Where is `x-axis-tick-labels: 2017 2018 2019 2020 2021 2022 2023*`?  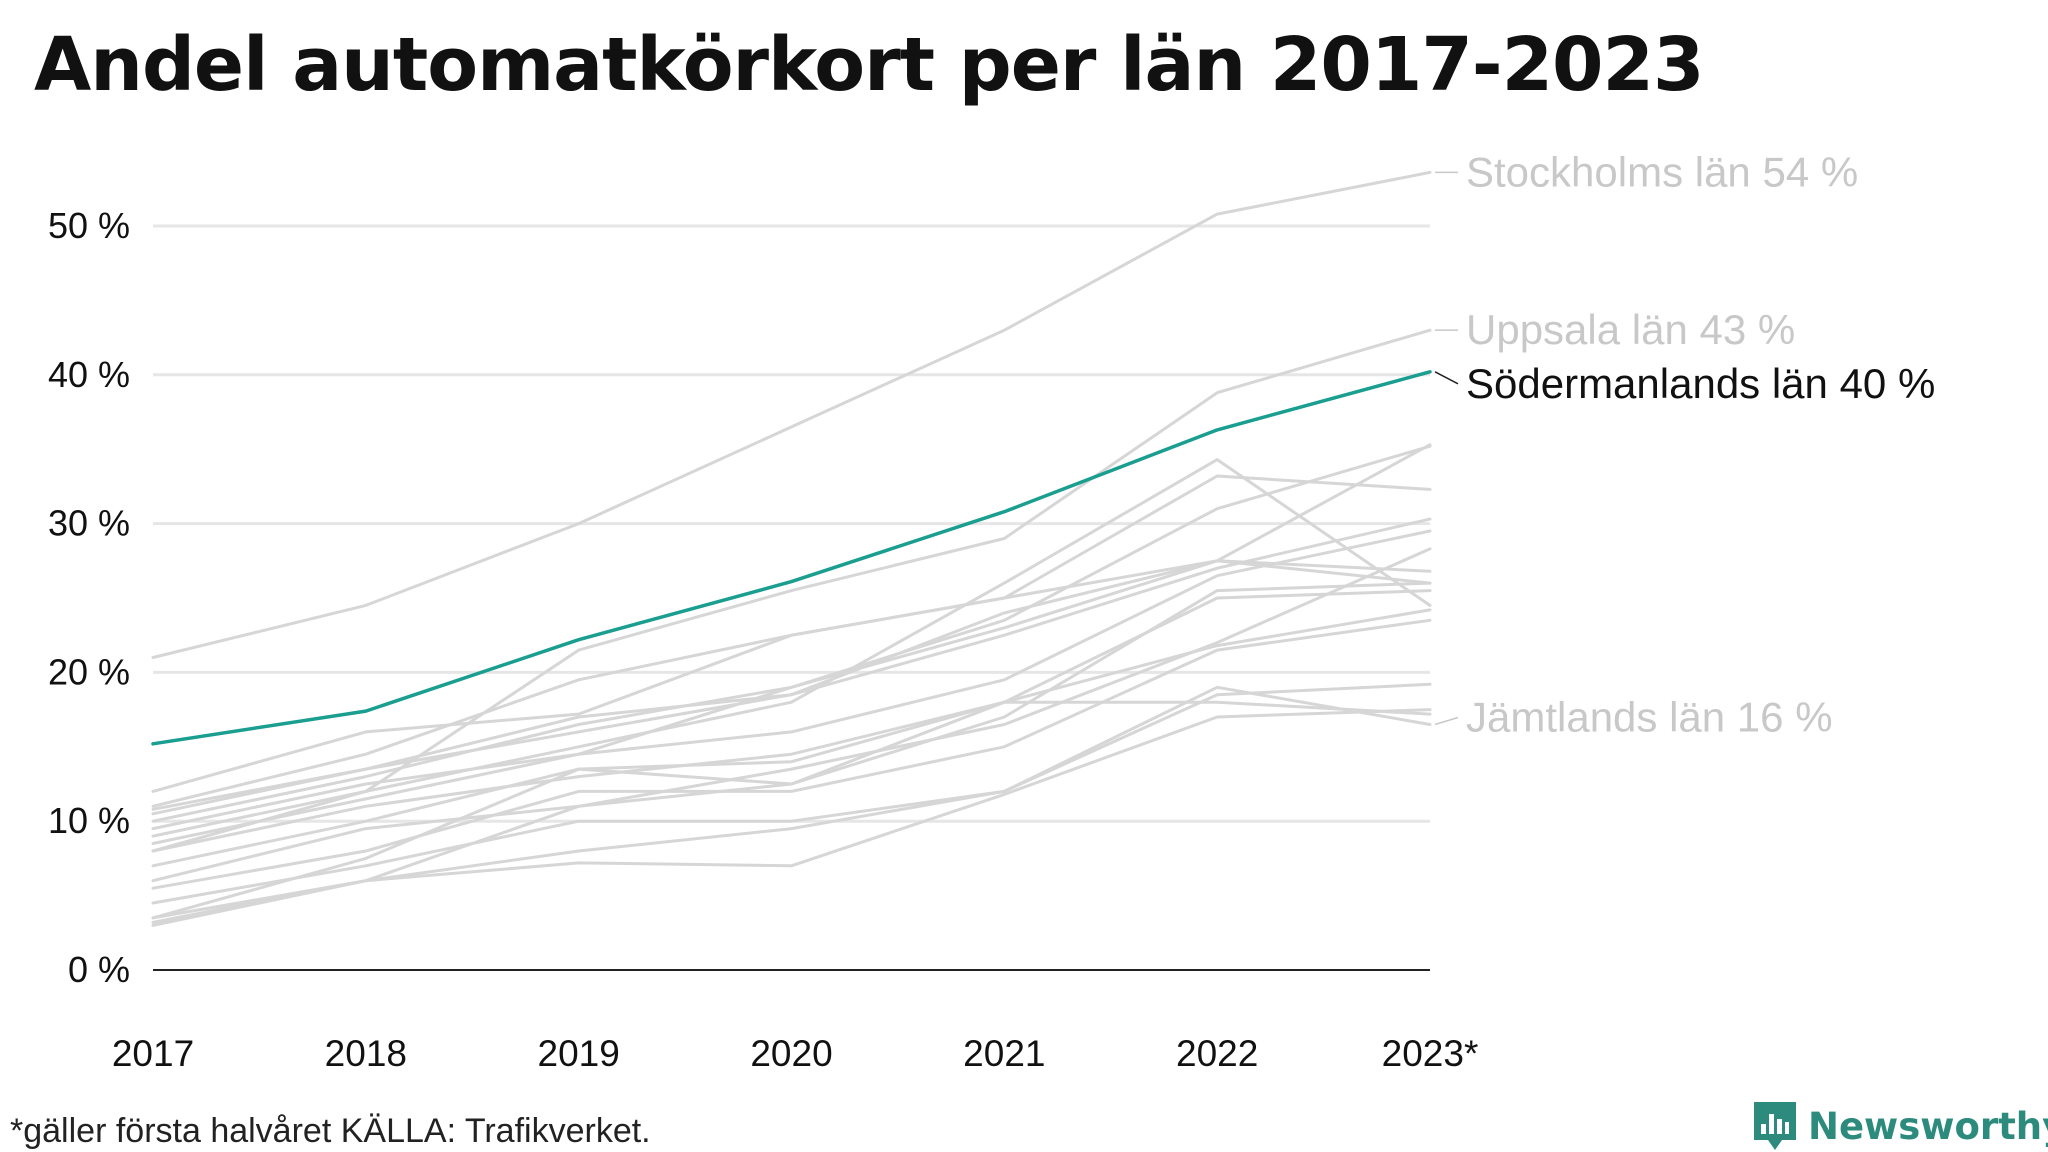 x-axis-tick-labels: 2017 2018 2019 2020 2021 2022 2023* is located at coordinates (795, 1053).